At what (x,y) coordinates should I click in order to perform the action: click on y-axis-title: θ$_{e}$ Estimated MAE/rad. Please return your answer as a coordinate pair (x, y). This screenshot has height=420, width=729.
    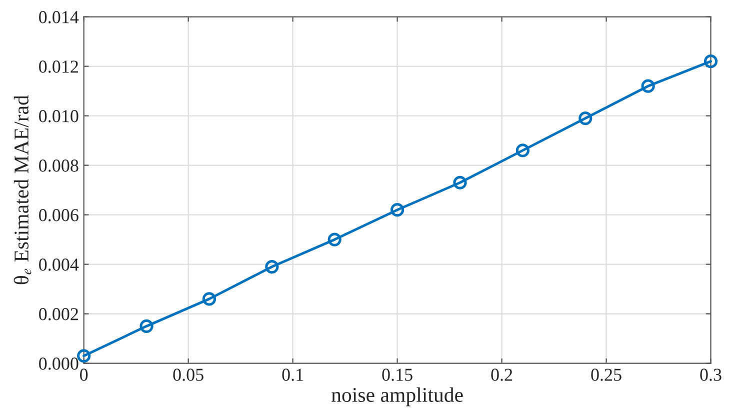
    Looking at the image, I should click on (23, 189).